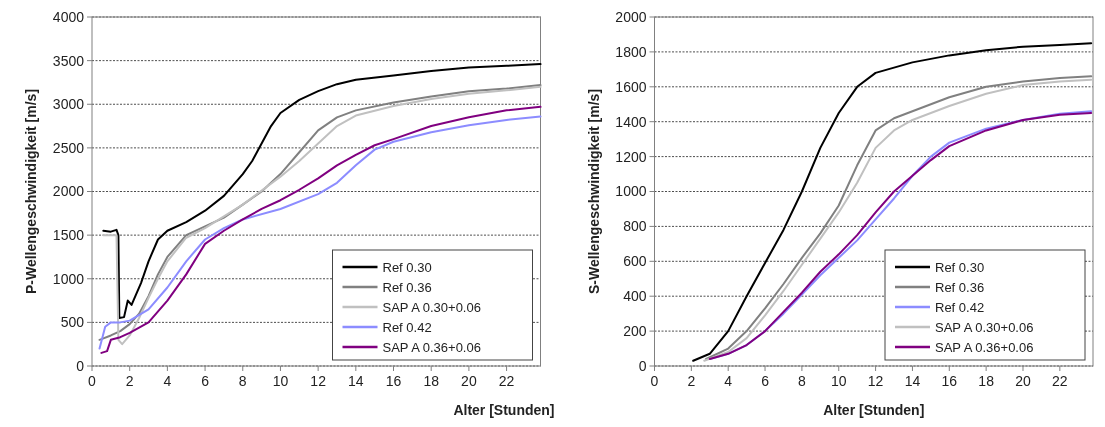  What do you see at coordinates (593, 191) in the screenshot?
I see `y-axis-title: S-Wellengeschwindigkeit [m/s]` at bounding box center [593, 191].